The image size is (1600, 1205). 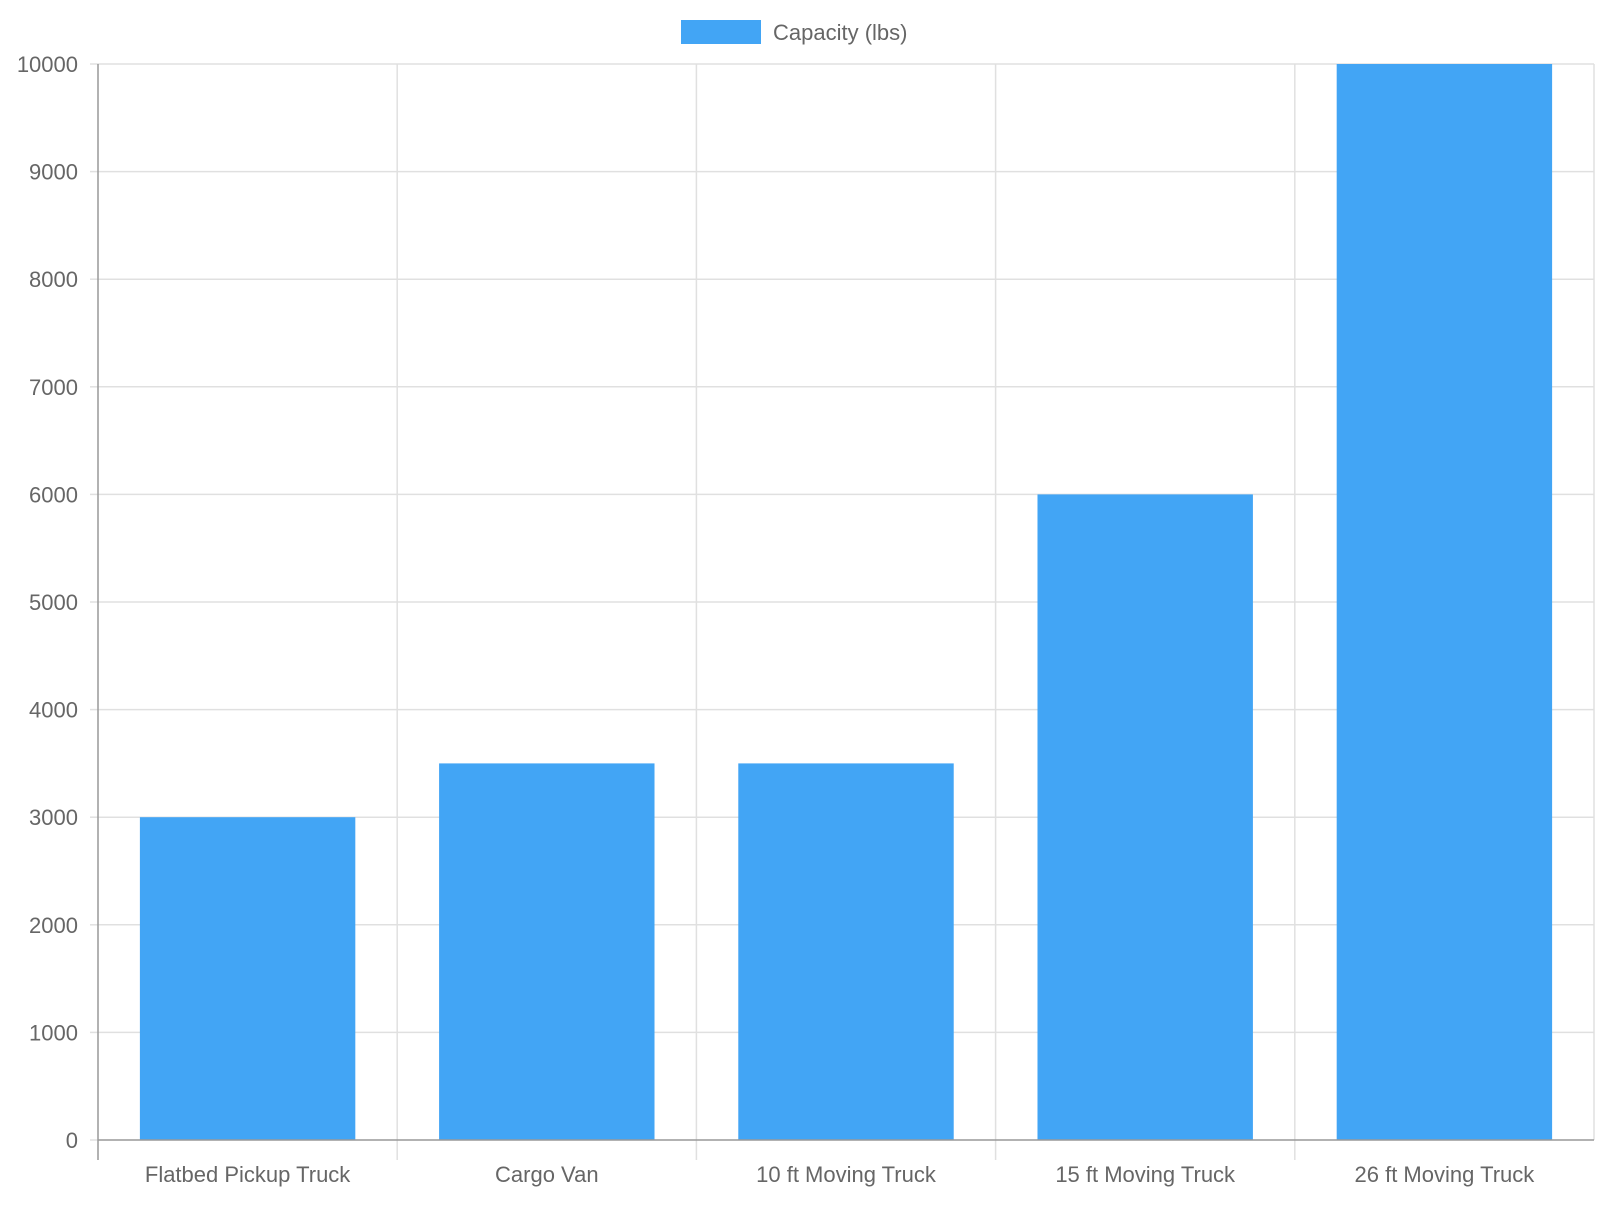 What do you see at coordinates (72, 1140) in the screenshot?
I see `y-tick-label: 0` at bounding box center [72, 1140].